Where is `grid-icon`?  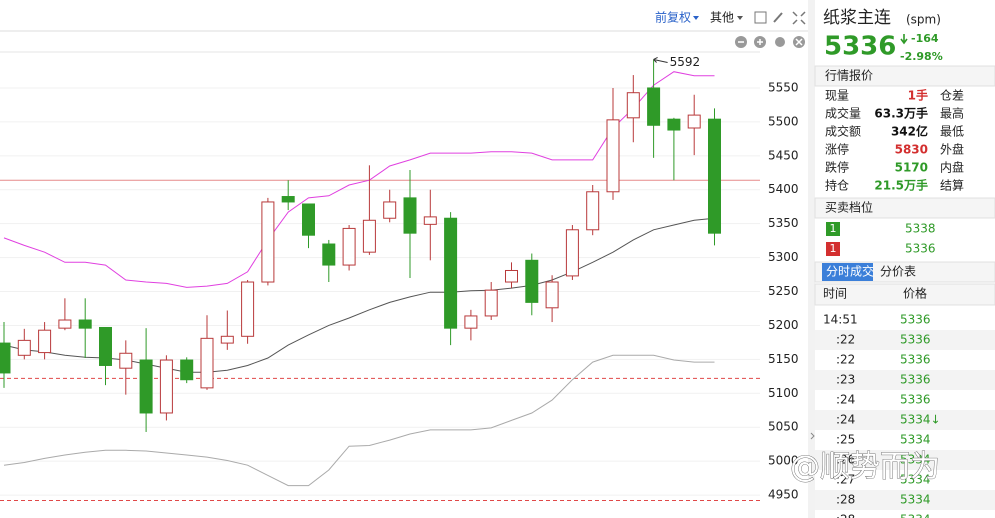 grid-icon is located at coordinates (760, 17).